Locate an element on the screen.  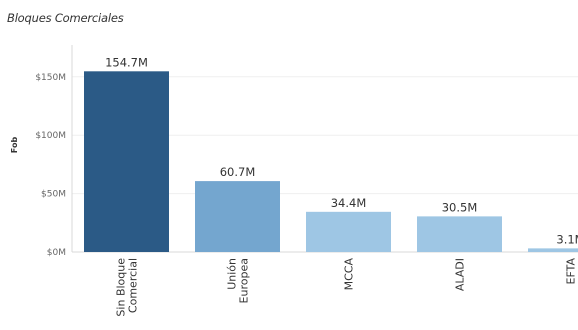
data-label: 154.7M is located at coordinates (126, 62).